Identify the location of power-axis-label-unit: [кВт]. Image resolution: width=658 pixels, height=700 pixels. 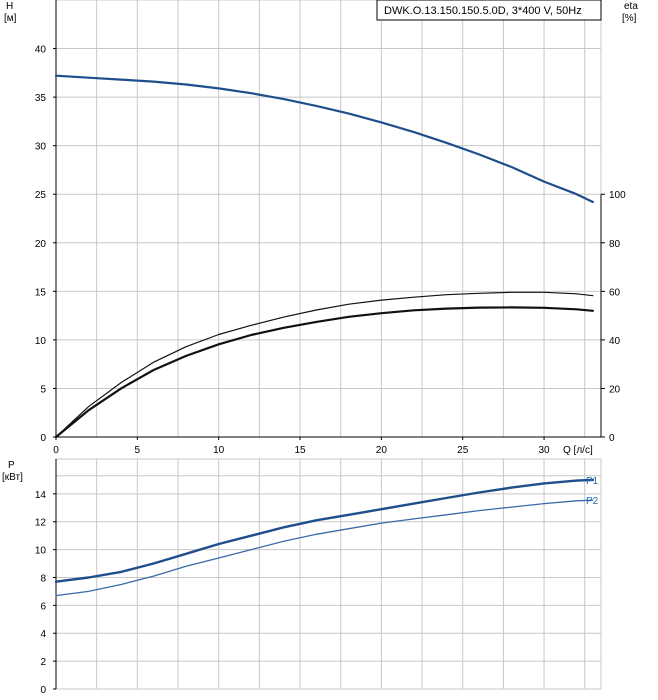
(12, 477).